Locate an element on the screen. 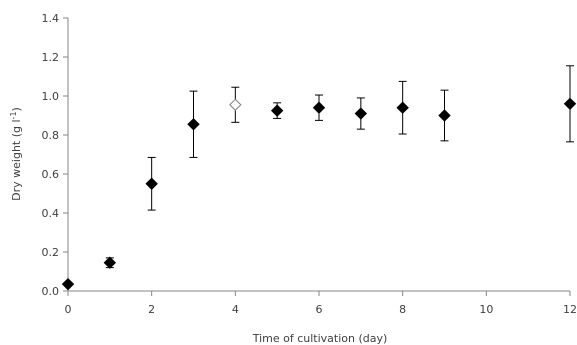 Image resolution: width=577 pixels, height=345 pixels. x-tick-label: 6 is located at coordinates (319, 309).